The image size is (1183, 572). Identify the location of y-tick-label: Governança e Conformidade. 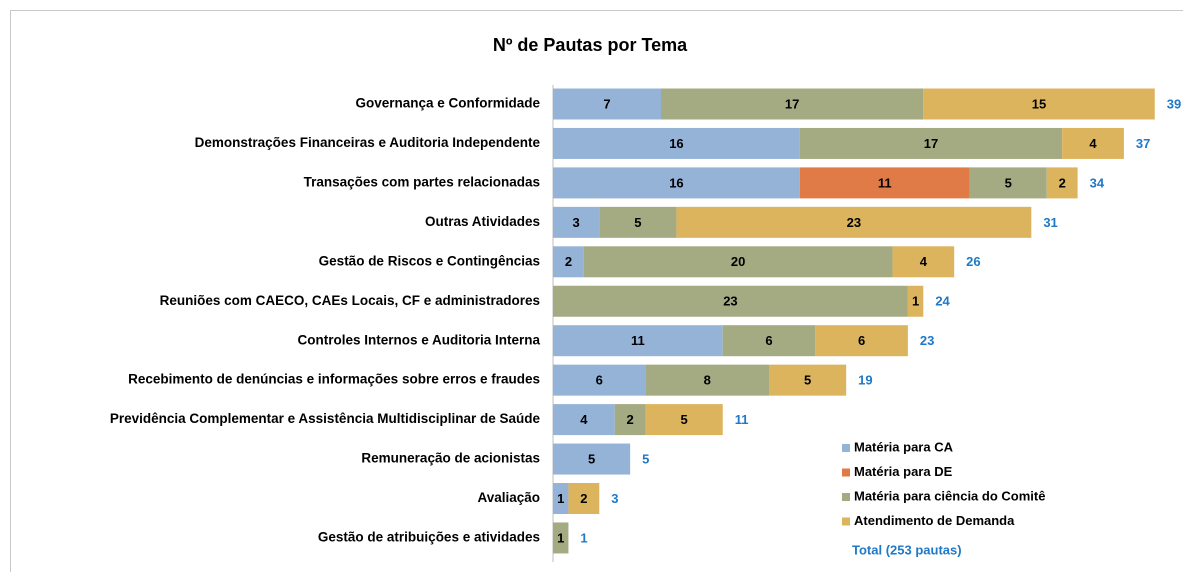
(447, 103).